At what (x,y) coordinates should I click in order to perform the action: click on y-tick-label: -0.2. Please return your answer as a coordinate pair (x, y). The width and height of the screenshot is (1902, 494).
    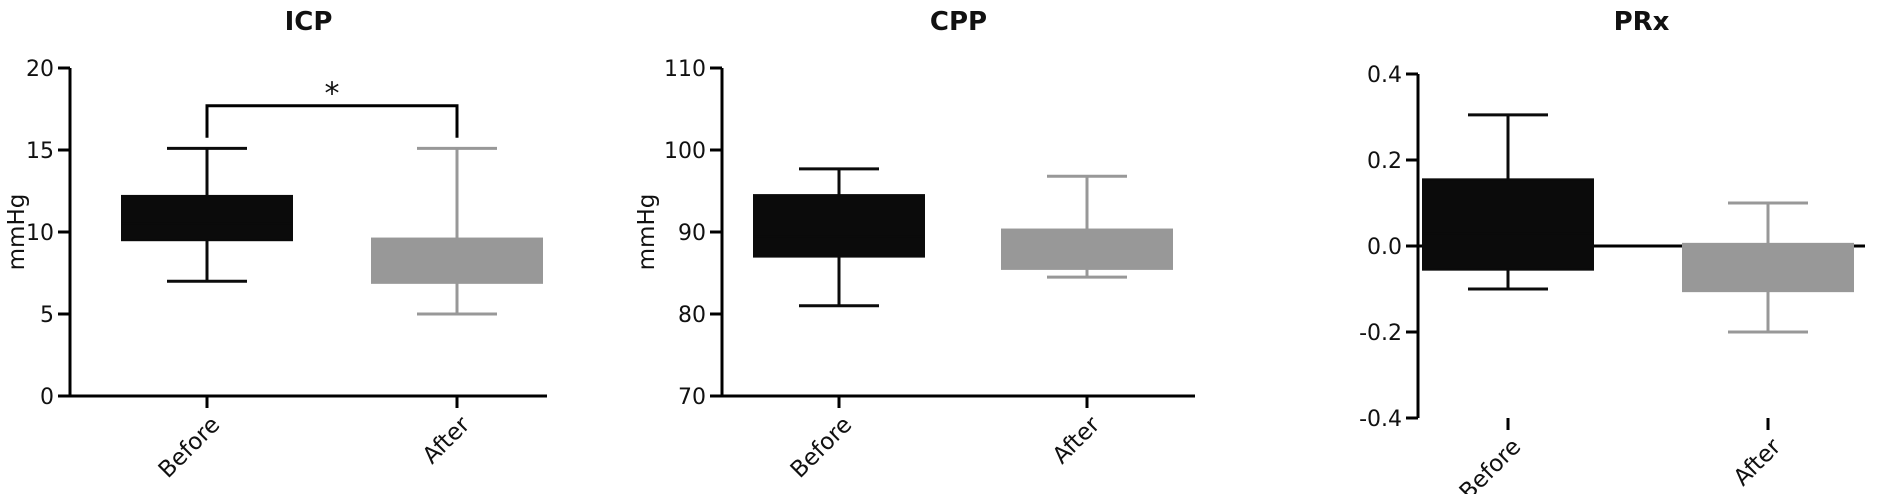
    Looking at the image, I should click on (1380, 333).